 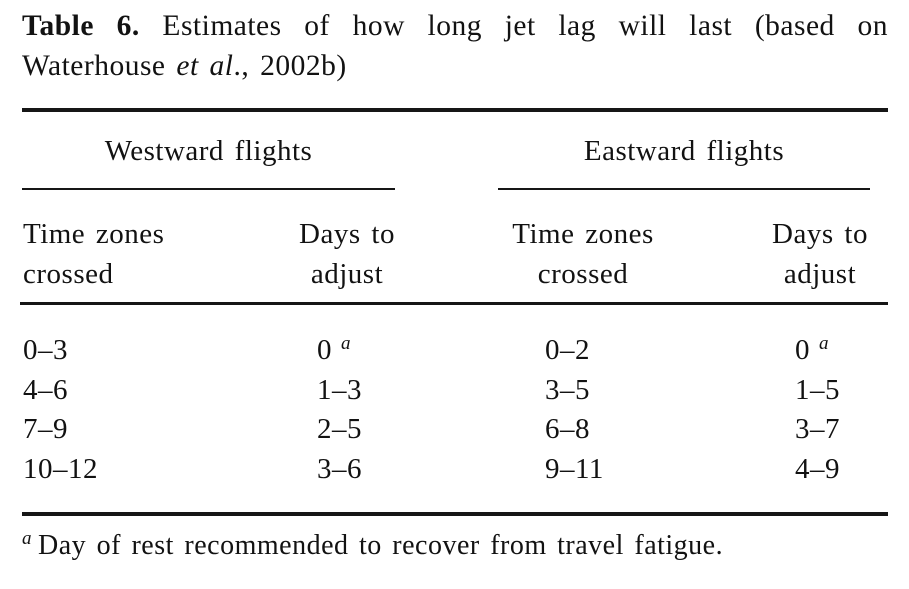 What do you see at coordinates (454, 390) in the screenshot?
I see `table-row: 4–6 1–3 3–5 1–5` at bounding box center [454, 390].